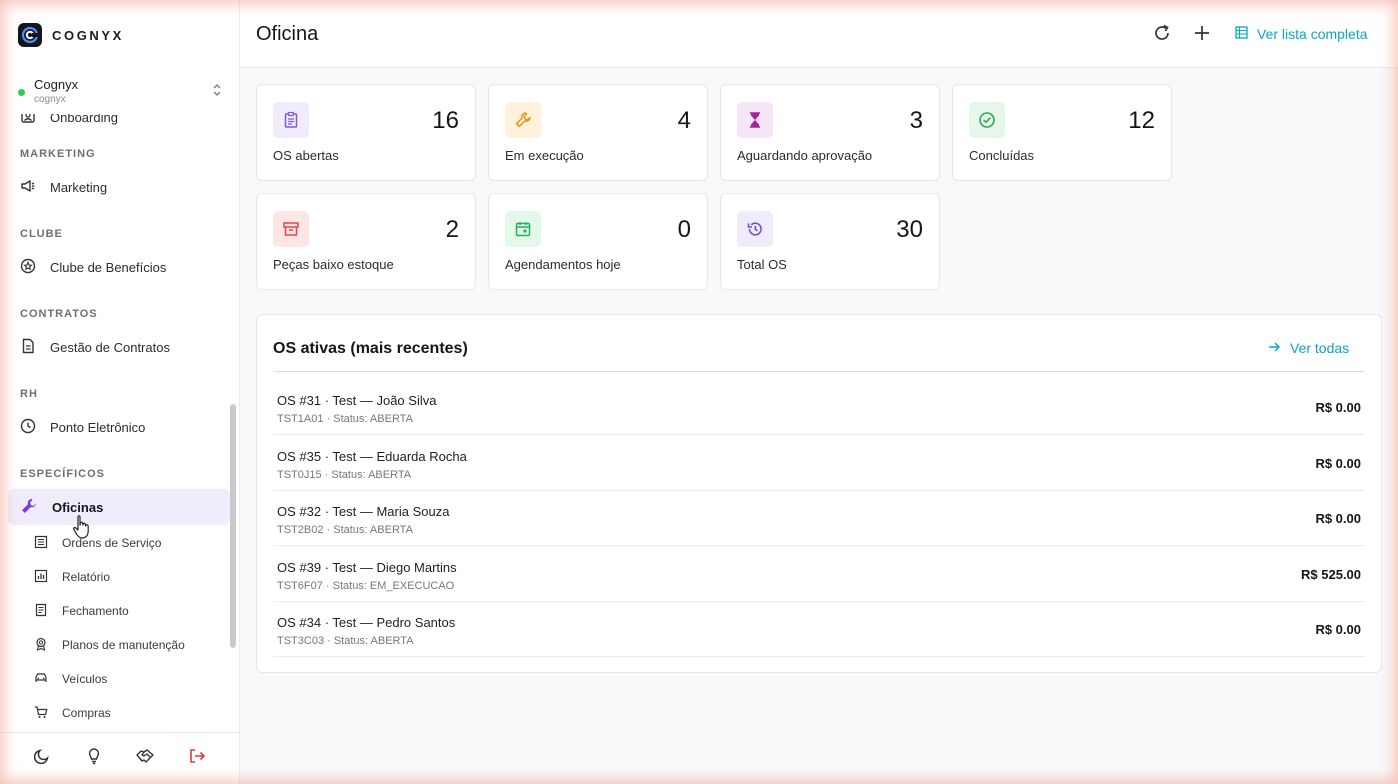 Image resolution: width=1398 pixels, height=784 pixels. I want to click on megaphone-icon, so click(28, 187).